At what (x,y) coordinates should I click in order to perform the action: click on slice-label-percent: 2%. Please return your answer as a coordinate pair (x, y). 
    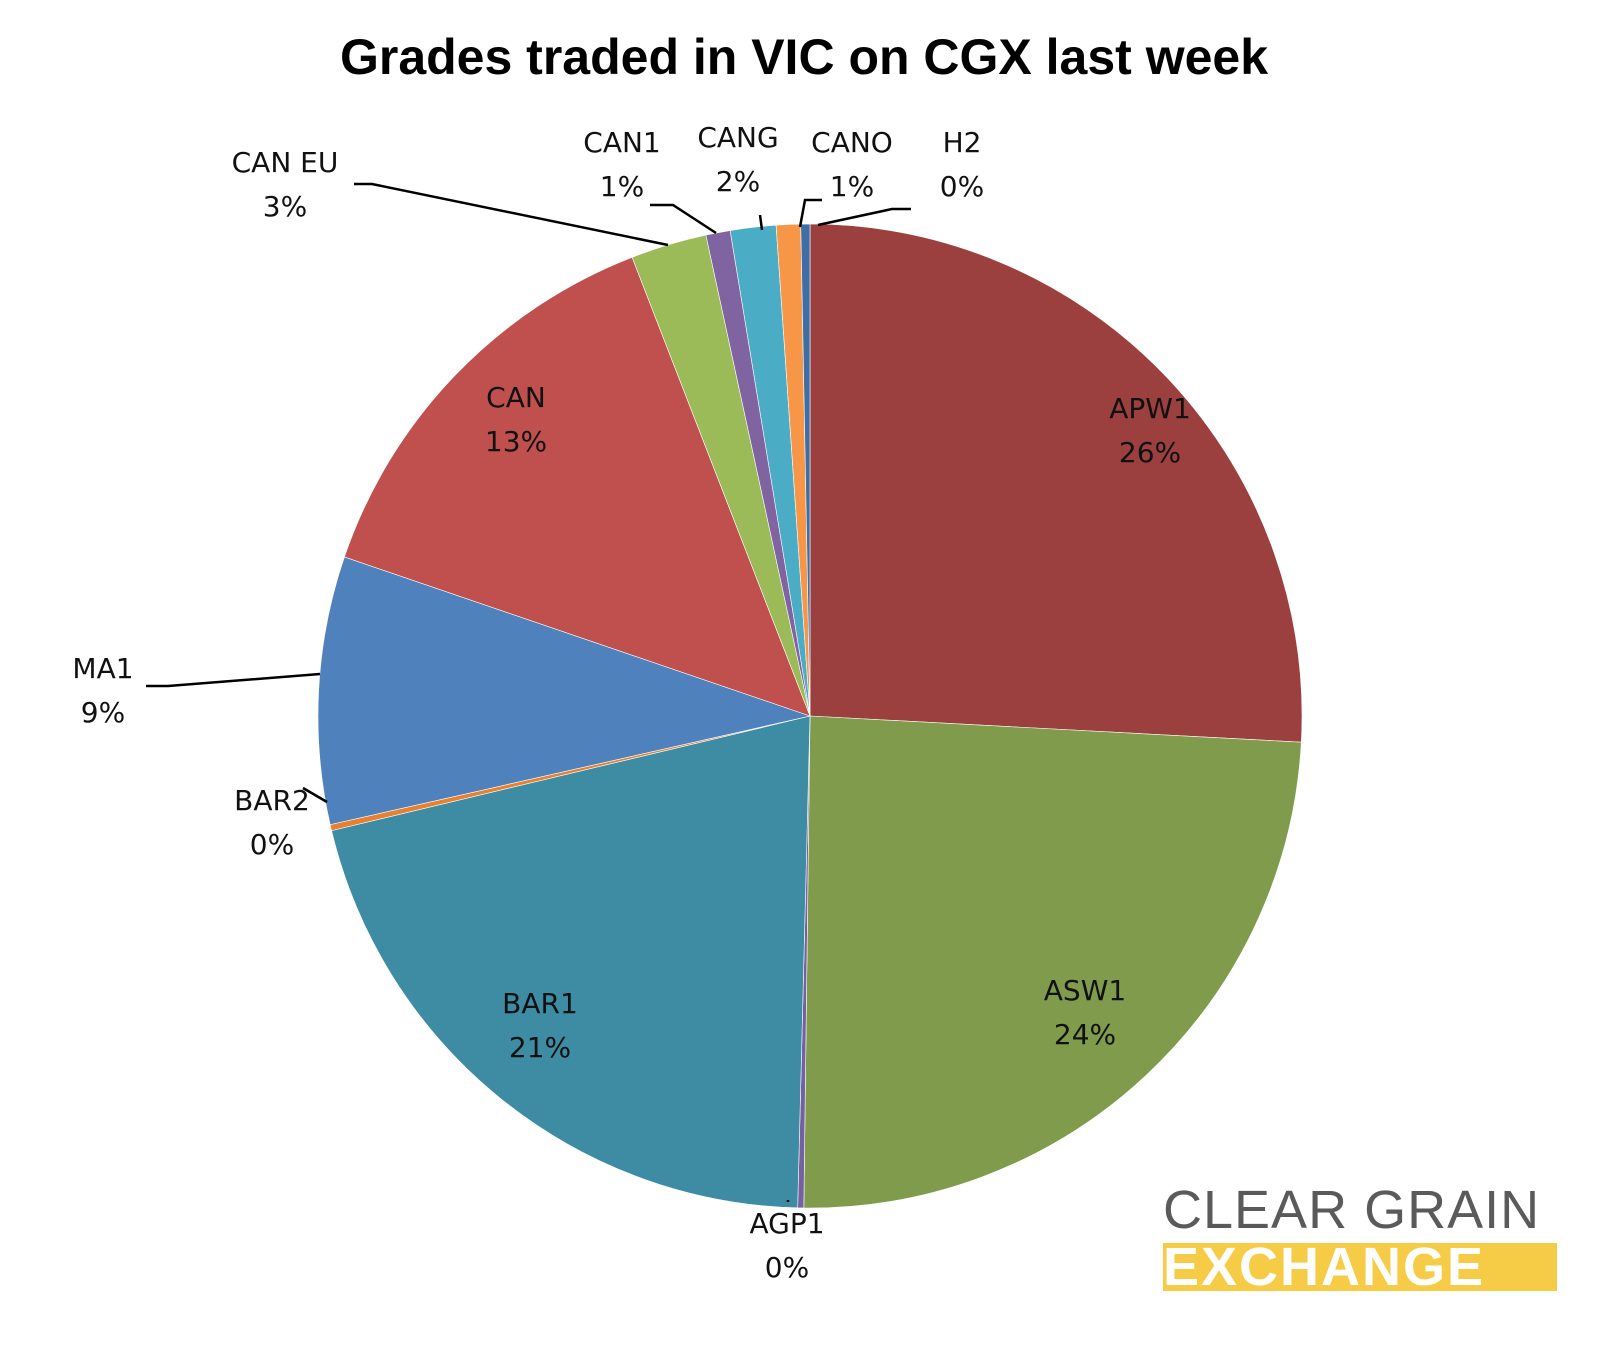
    Looking at the image, I should click on (738, 181).